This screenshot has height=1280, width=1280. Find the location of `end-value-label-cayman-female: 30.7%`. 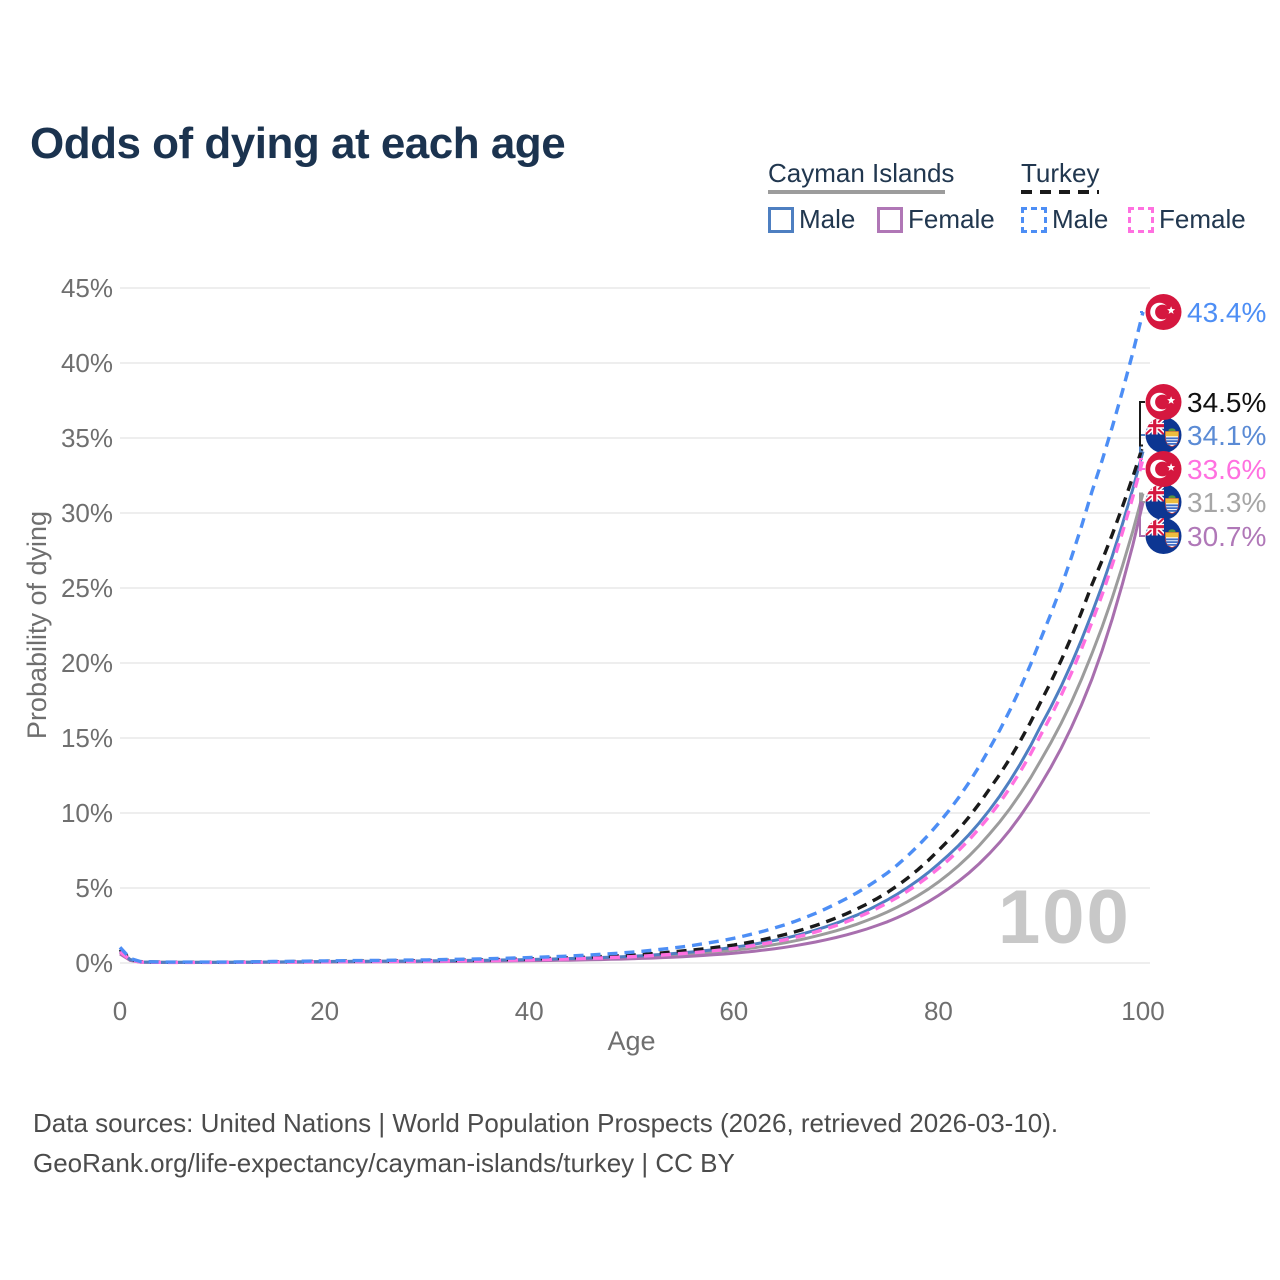

end-value-label-cayman-female: 30.7% is located at coordinates (1226, 536).